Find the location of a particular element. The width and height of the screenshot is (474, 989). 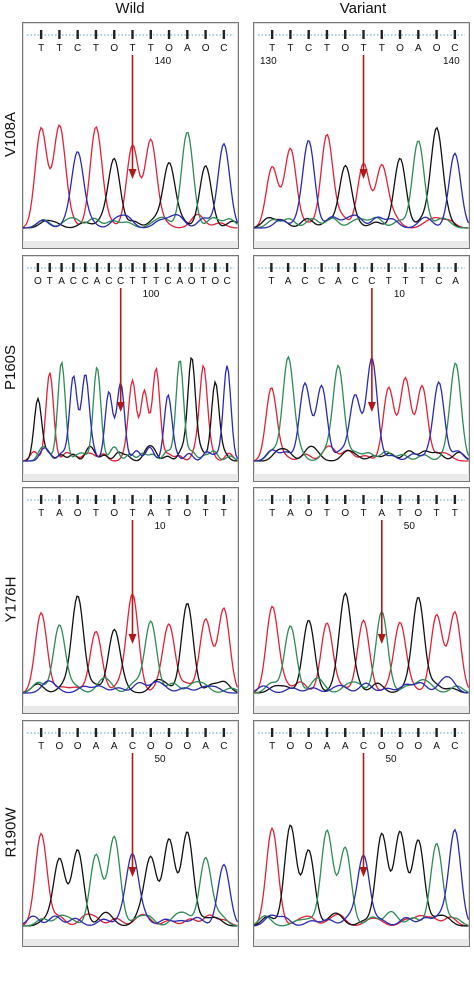

column-title-wild: Wild is located at coordinates (130, 8).